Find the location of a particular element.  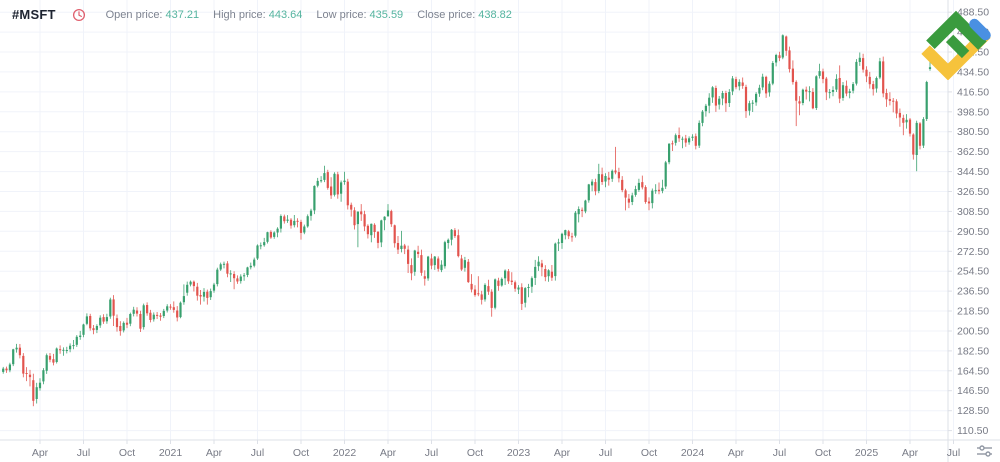

axis-settings-sliders-icon is located at coordinates (986, 452).